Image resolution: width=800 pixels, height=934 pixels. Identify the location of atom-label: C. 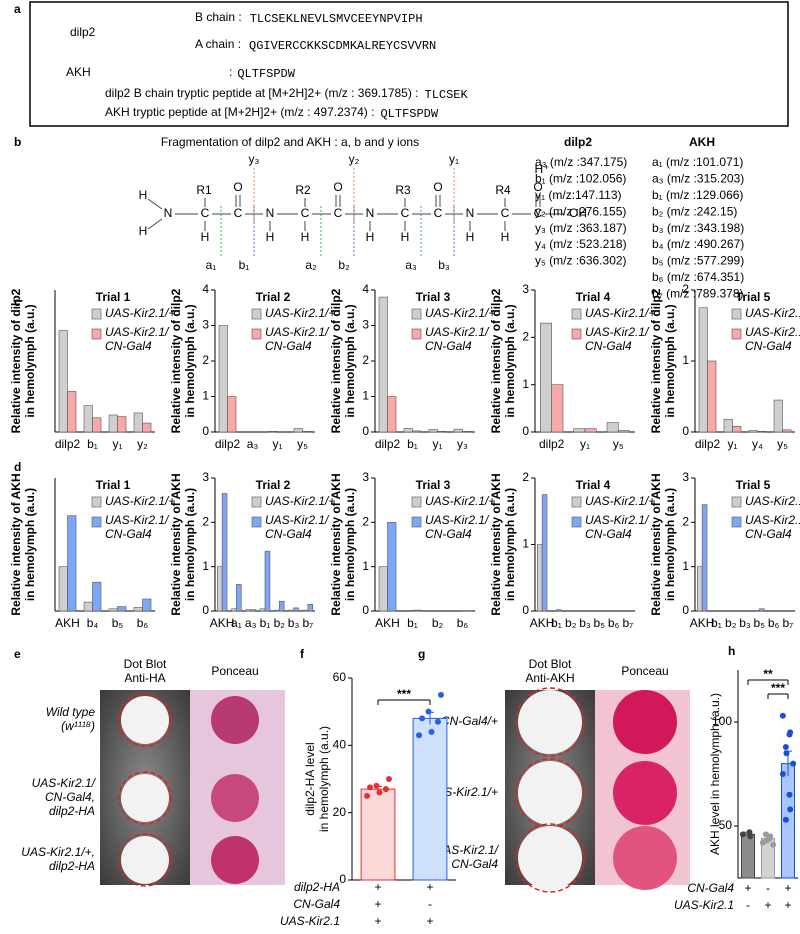
(405, 213).